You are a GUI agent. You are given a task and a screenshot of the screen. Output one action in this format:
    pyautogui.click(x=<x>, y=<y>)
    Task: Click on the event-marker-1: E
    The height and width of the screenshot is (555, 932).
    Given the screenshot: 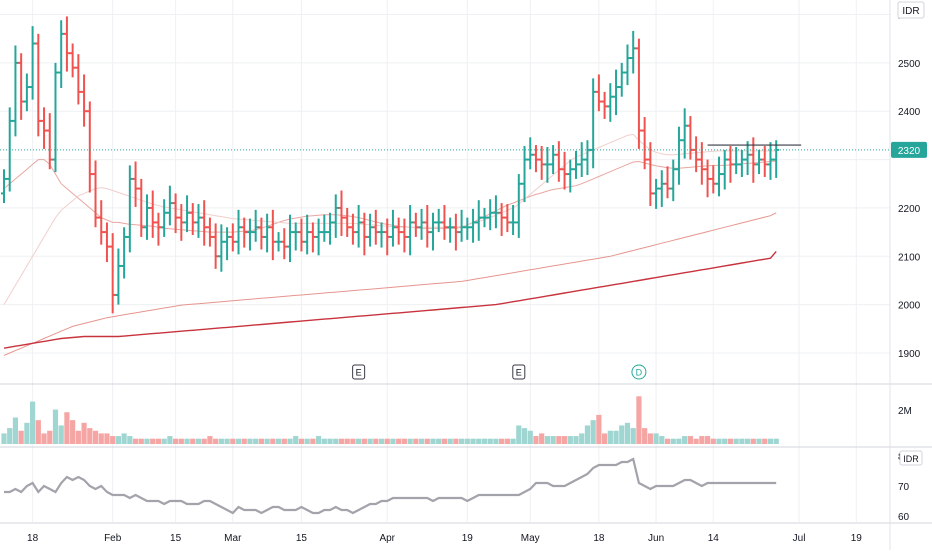 What is the action you would take?
    pyautogui.click(x=519, y=372)
    